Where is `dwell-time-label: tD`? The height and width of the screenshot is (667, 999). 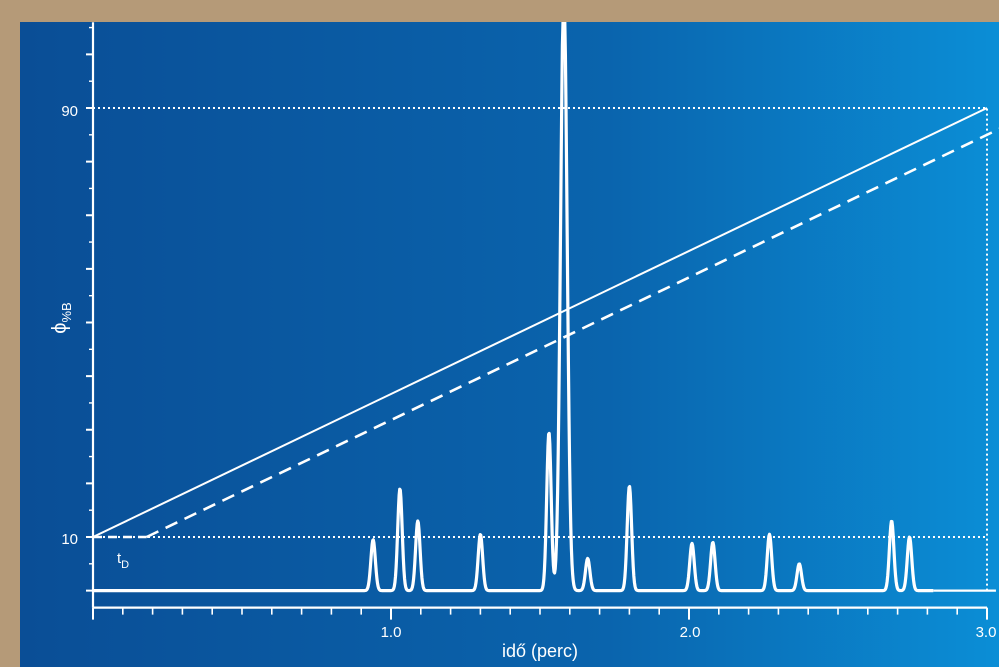 dwell-time-label: tD is located at coordinates (123, 560).